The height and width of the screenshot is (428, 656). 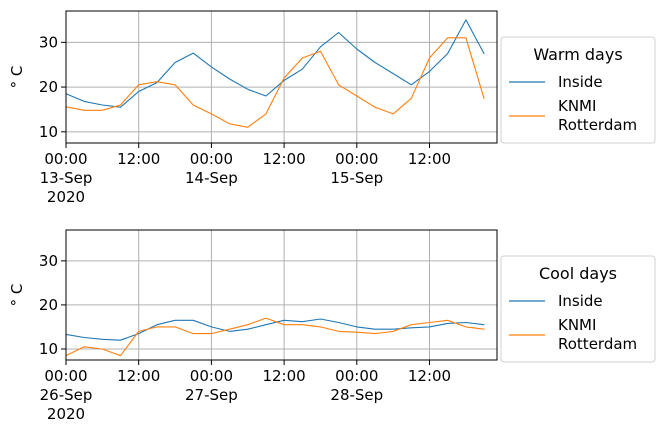 What do you see at coordinates (211, 168) in the screenshot?
I see `x-tick-label: 00:00 14-Sep` at bounding box center [211, 168].